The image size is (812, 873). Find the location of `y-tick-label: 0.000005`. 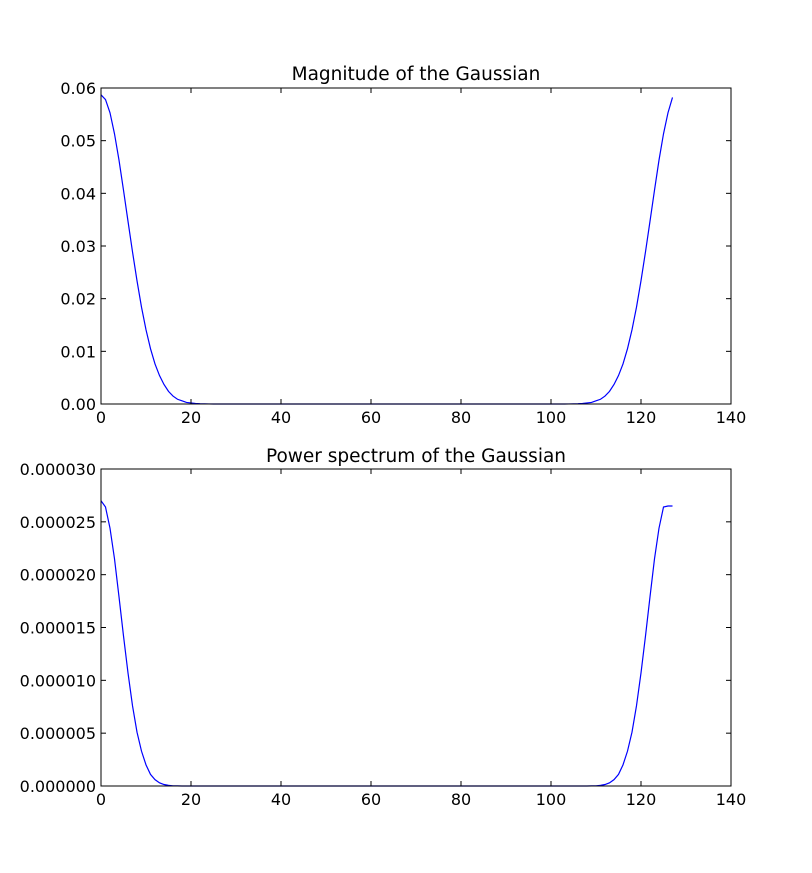

y-tick-label: 0.000005 is located at coordinates (58, 733).